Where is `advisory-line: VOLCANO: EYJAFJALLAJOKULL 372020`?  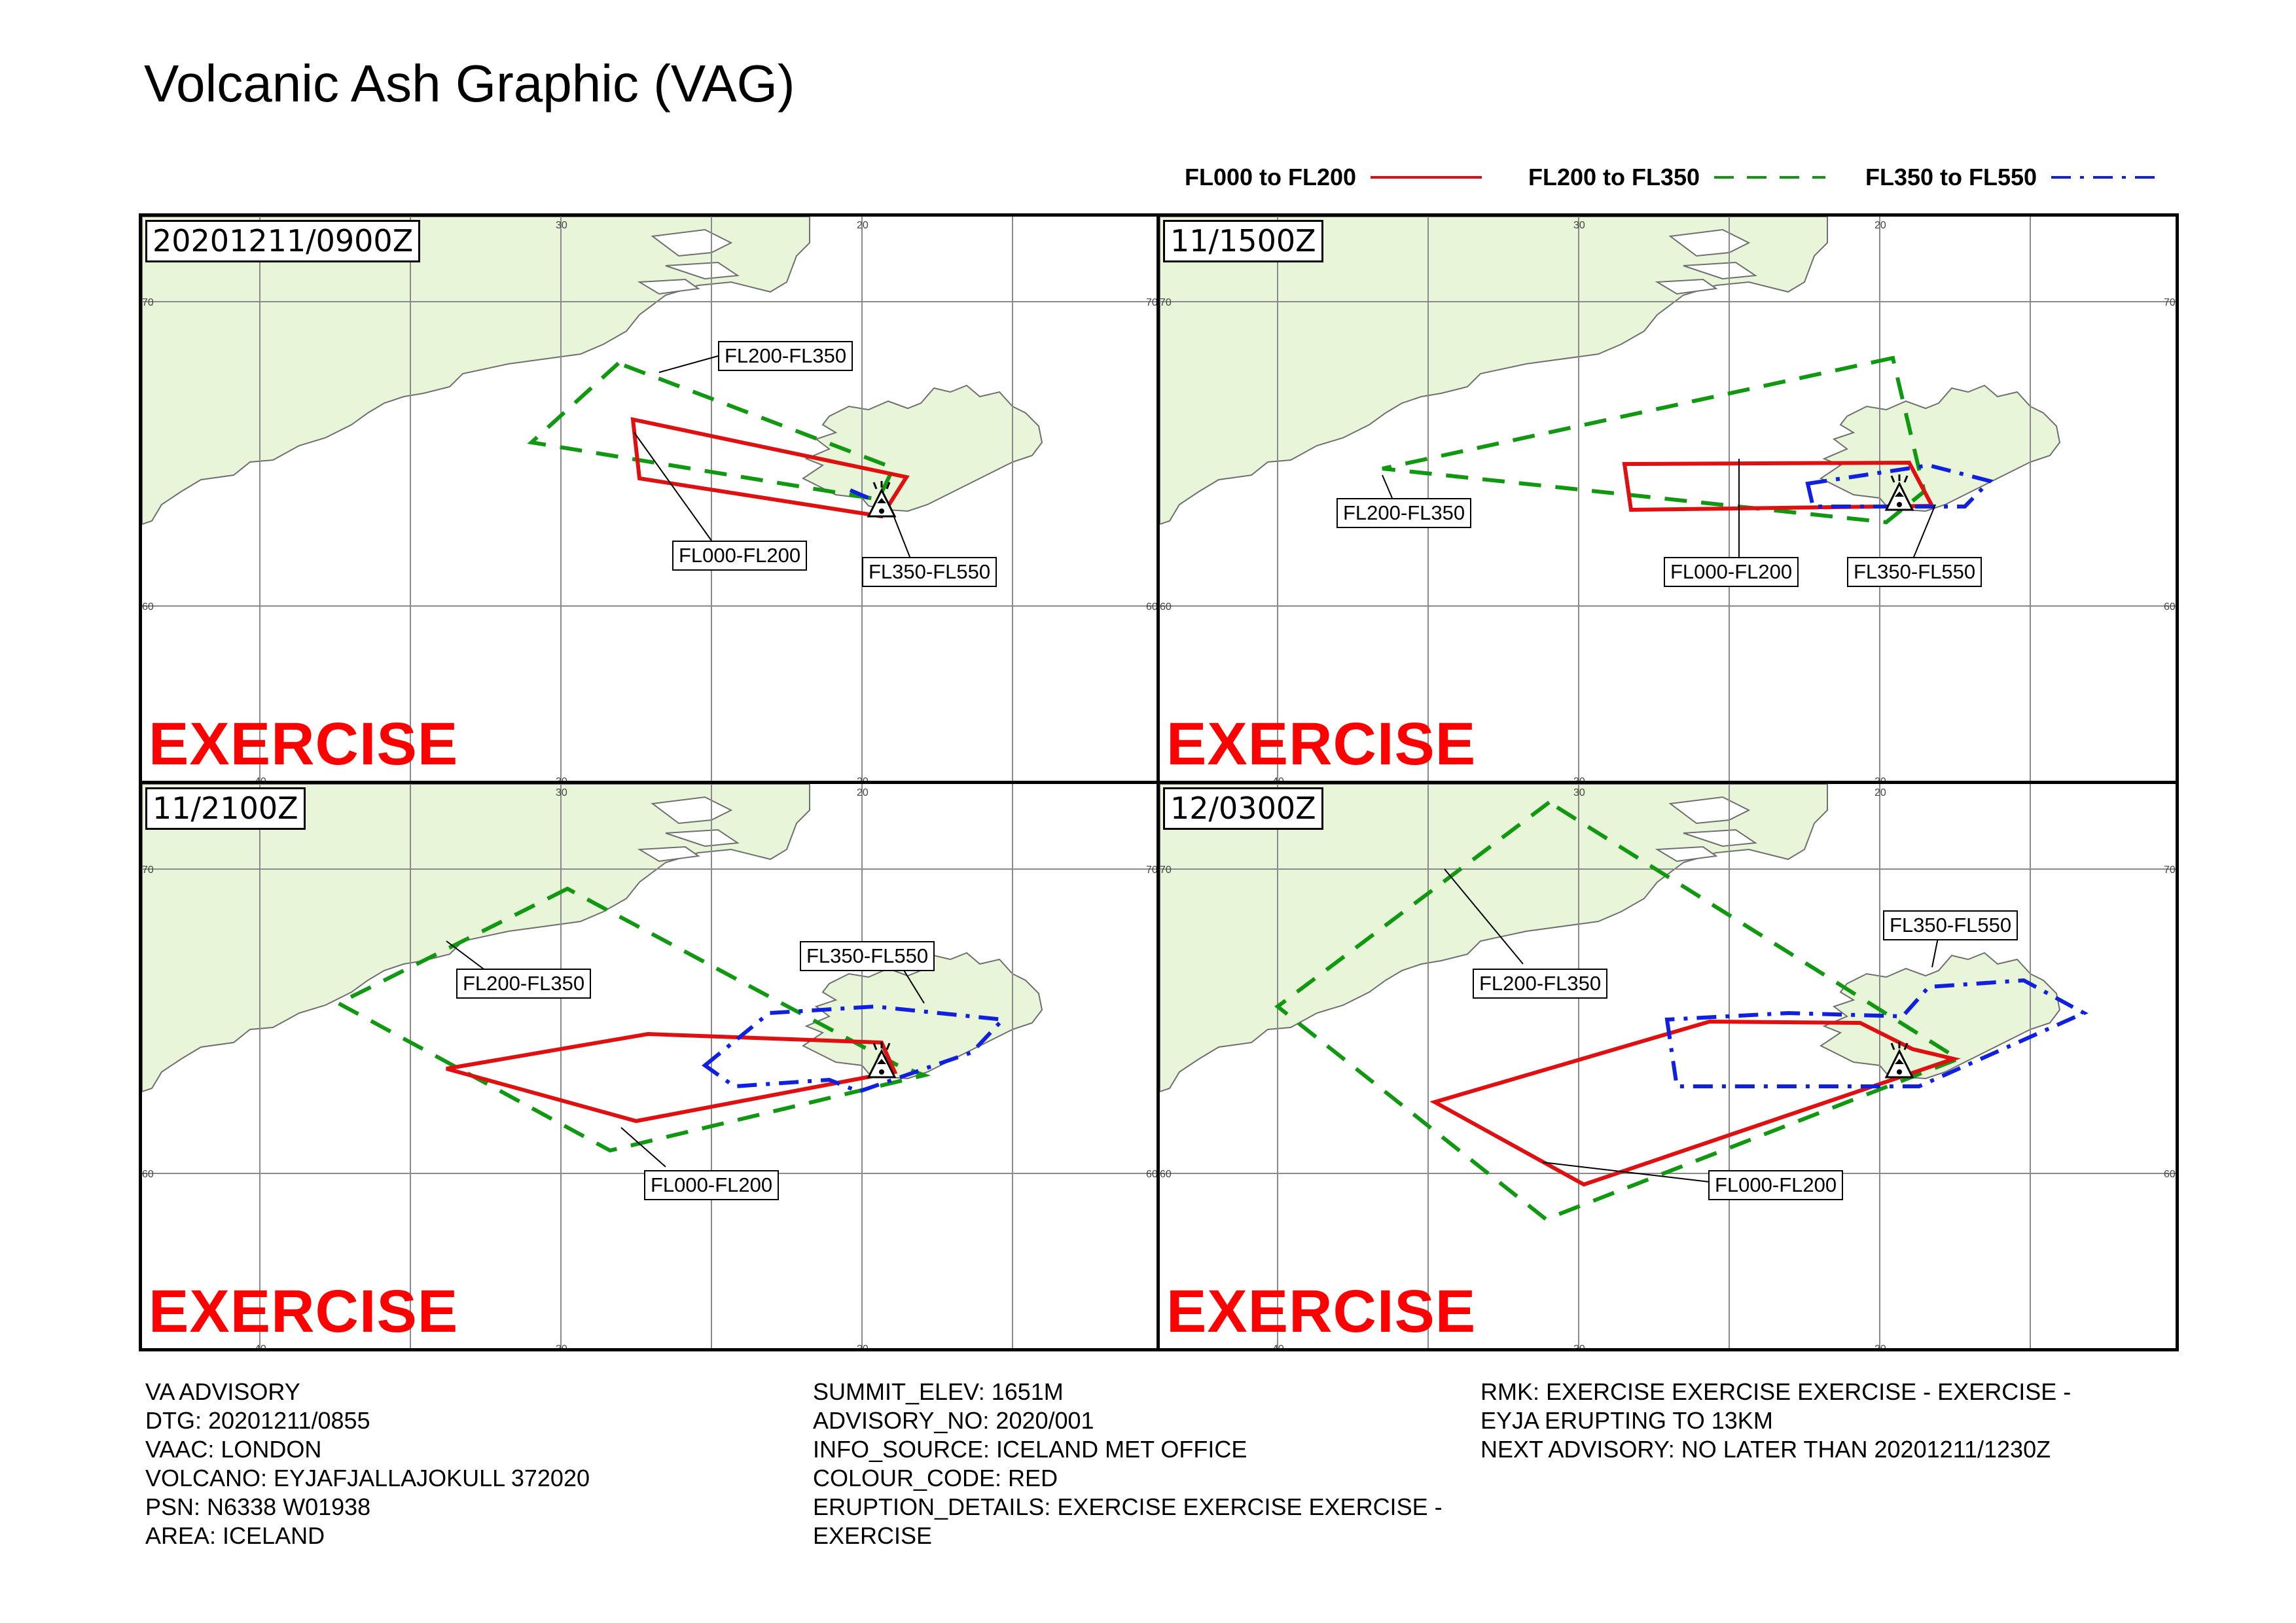 advisory-line: VOLCANO: EYJAFJALLAJOKULL 372020 is located at coordinates (367, 1478).